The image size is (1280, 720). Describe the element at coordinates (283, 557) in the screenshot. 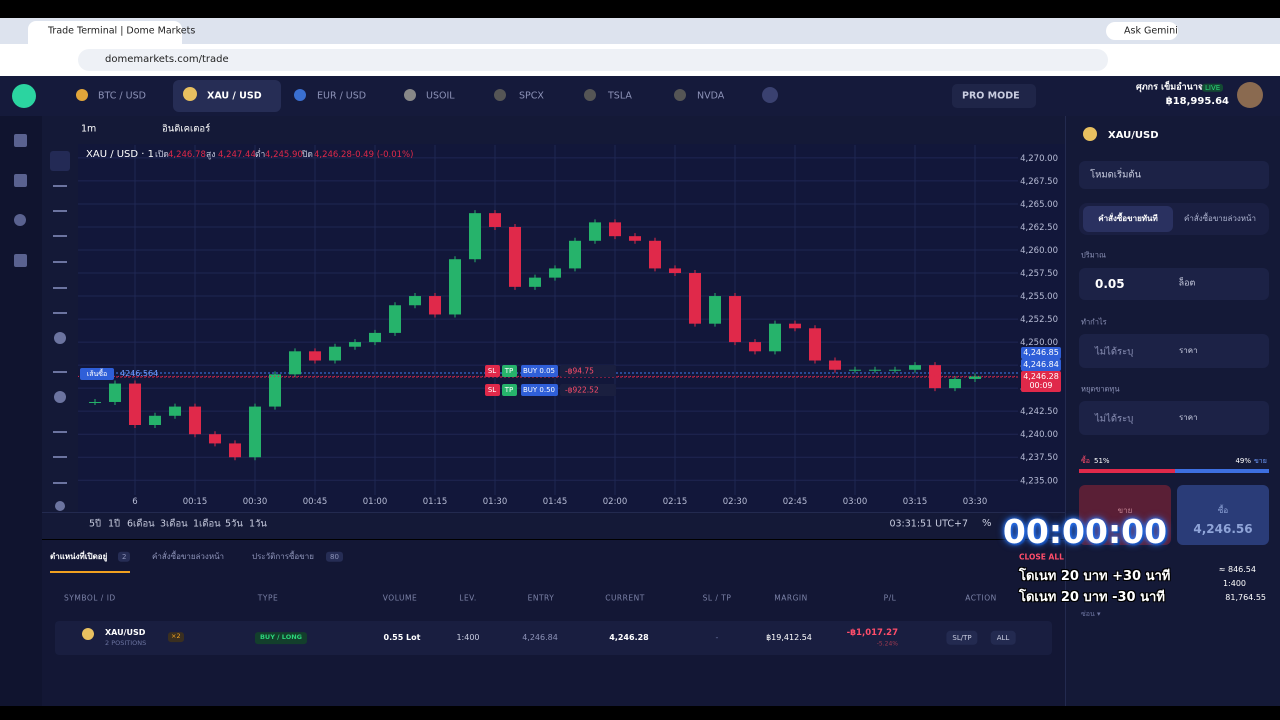

I see `positions-tab: ประวัติการซื้อขาย` at that location.